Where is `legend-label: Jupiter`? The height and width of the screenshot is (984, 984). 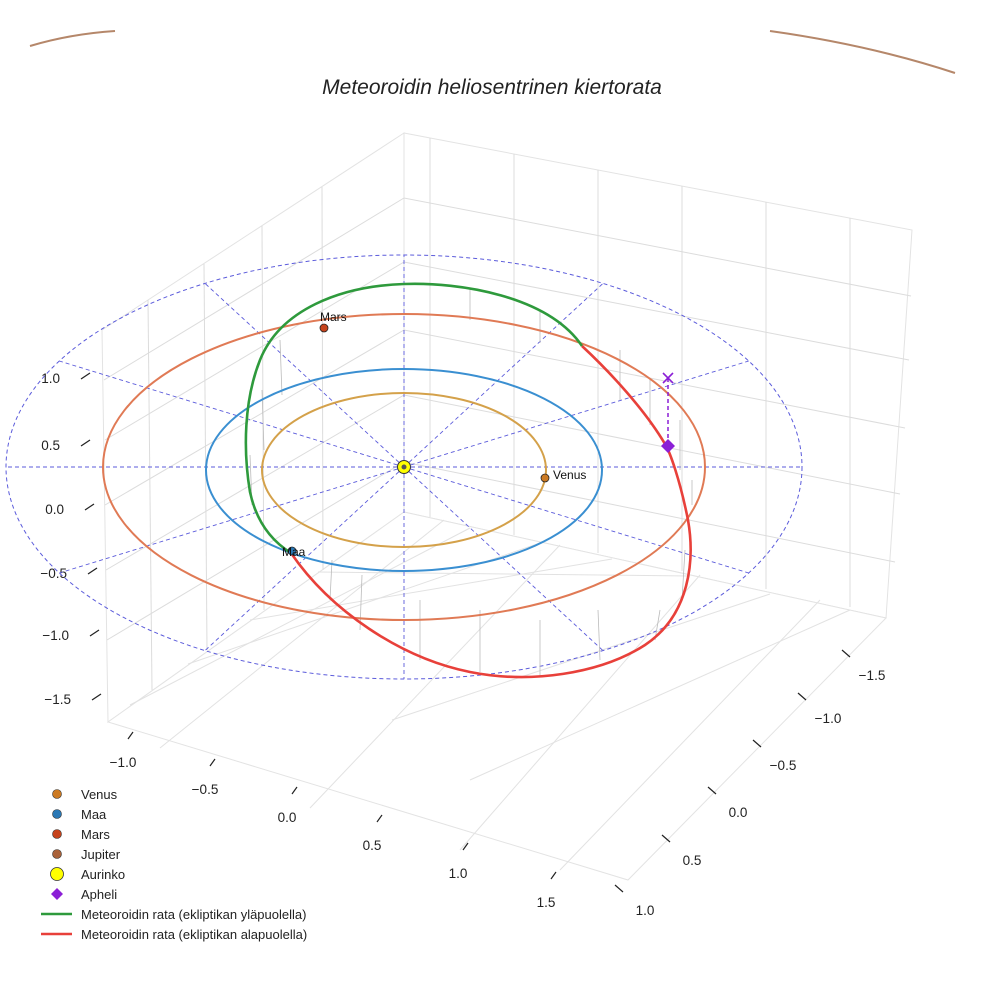 legend-label: Jupiter is located at coordinates (101, 854).